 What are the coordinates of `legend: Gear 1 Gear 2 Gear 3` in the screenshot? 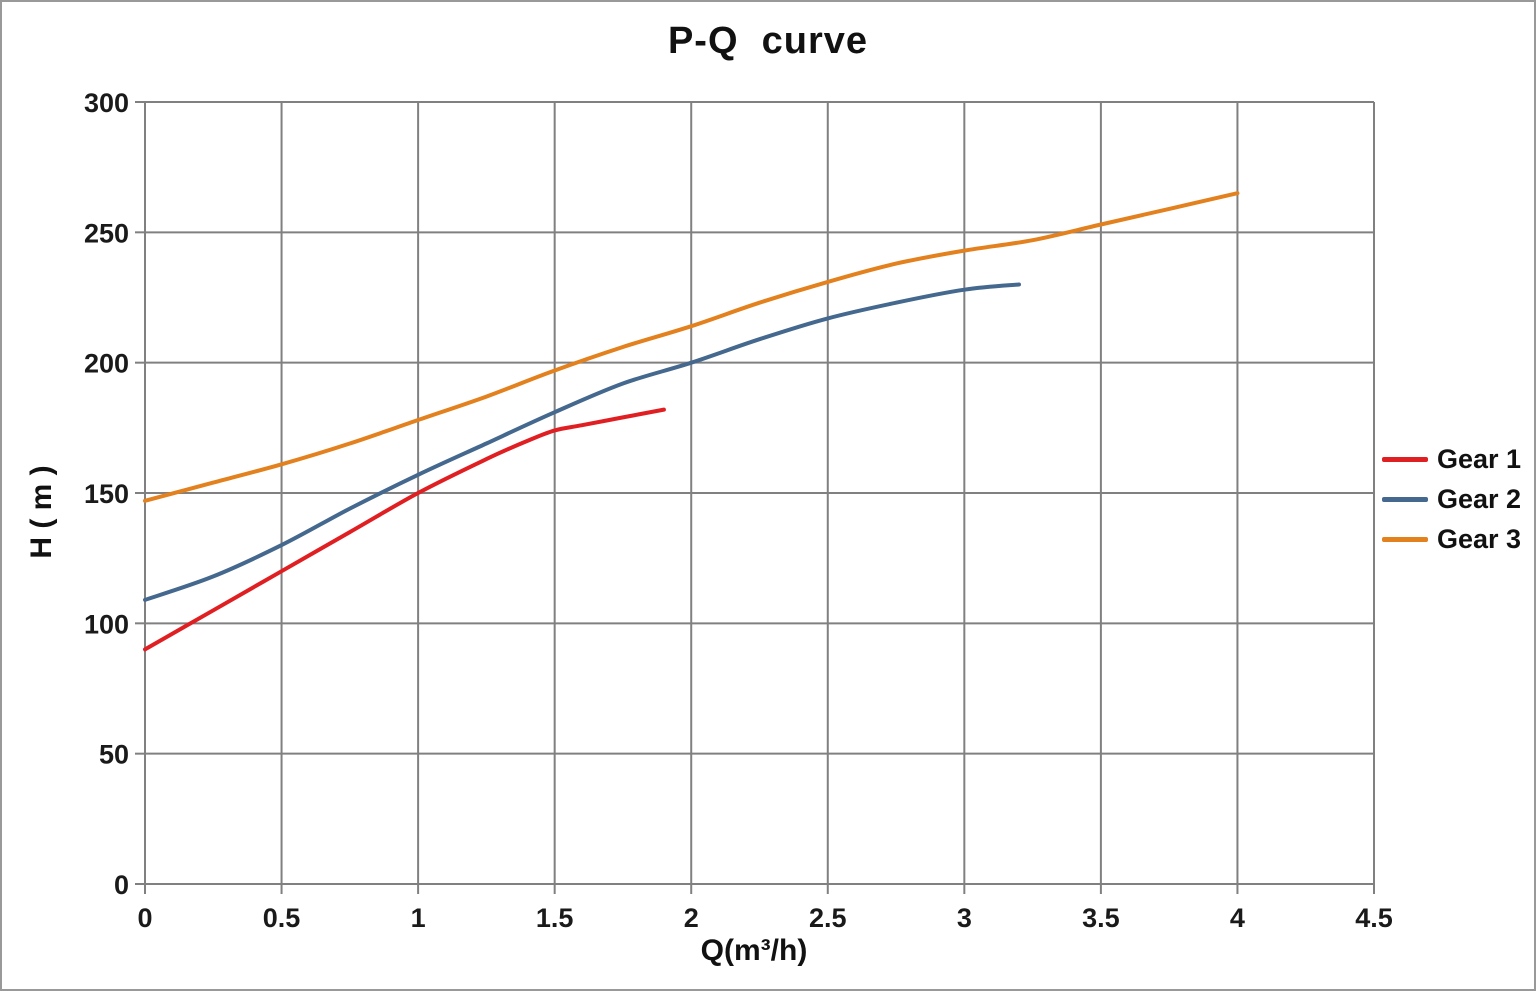 It's located at (1451, 499).